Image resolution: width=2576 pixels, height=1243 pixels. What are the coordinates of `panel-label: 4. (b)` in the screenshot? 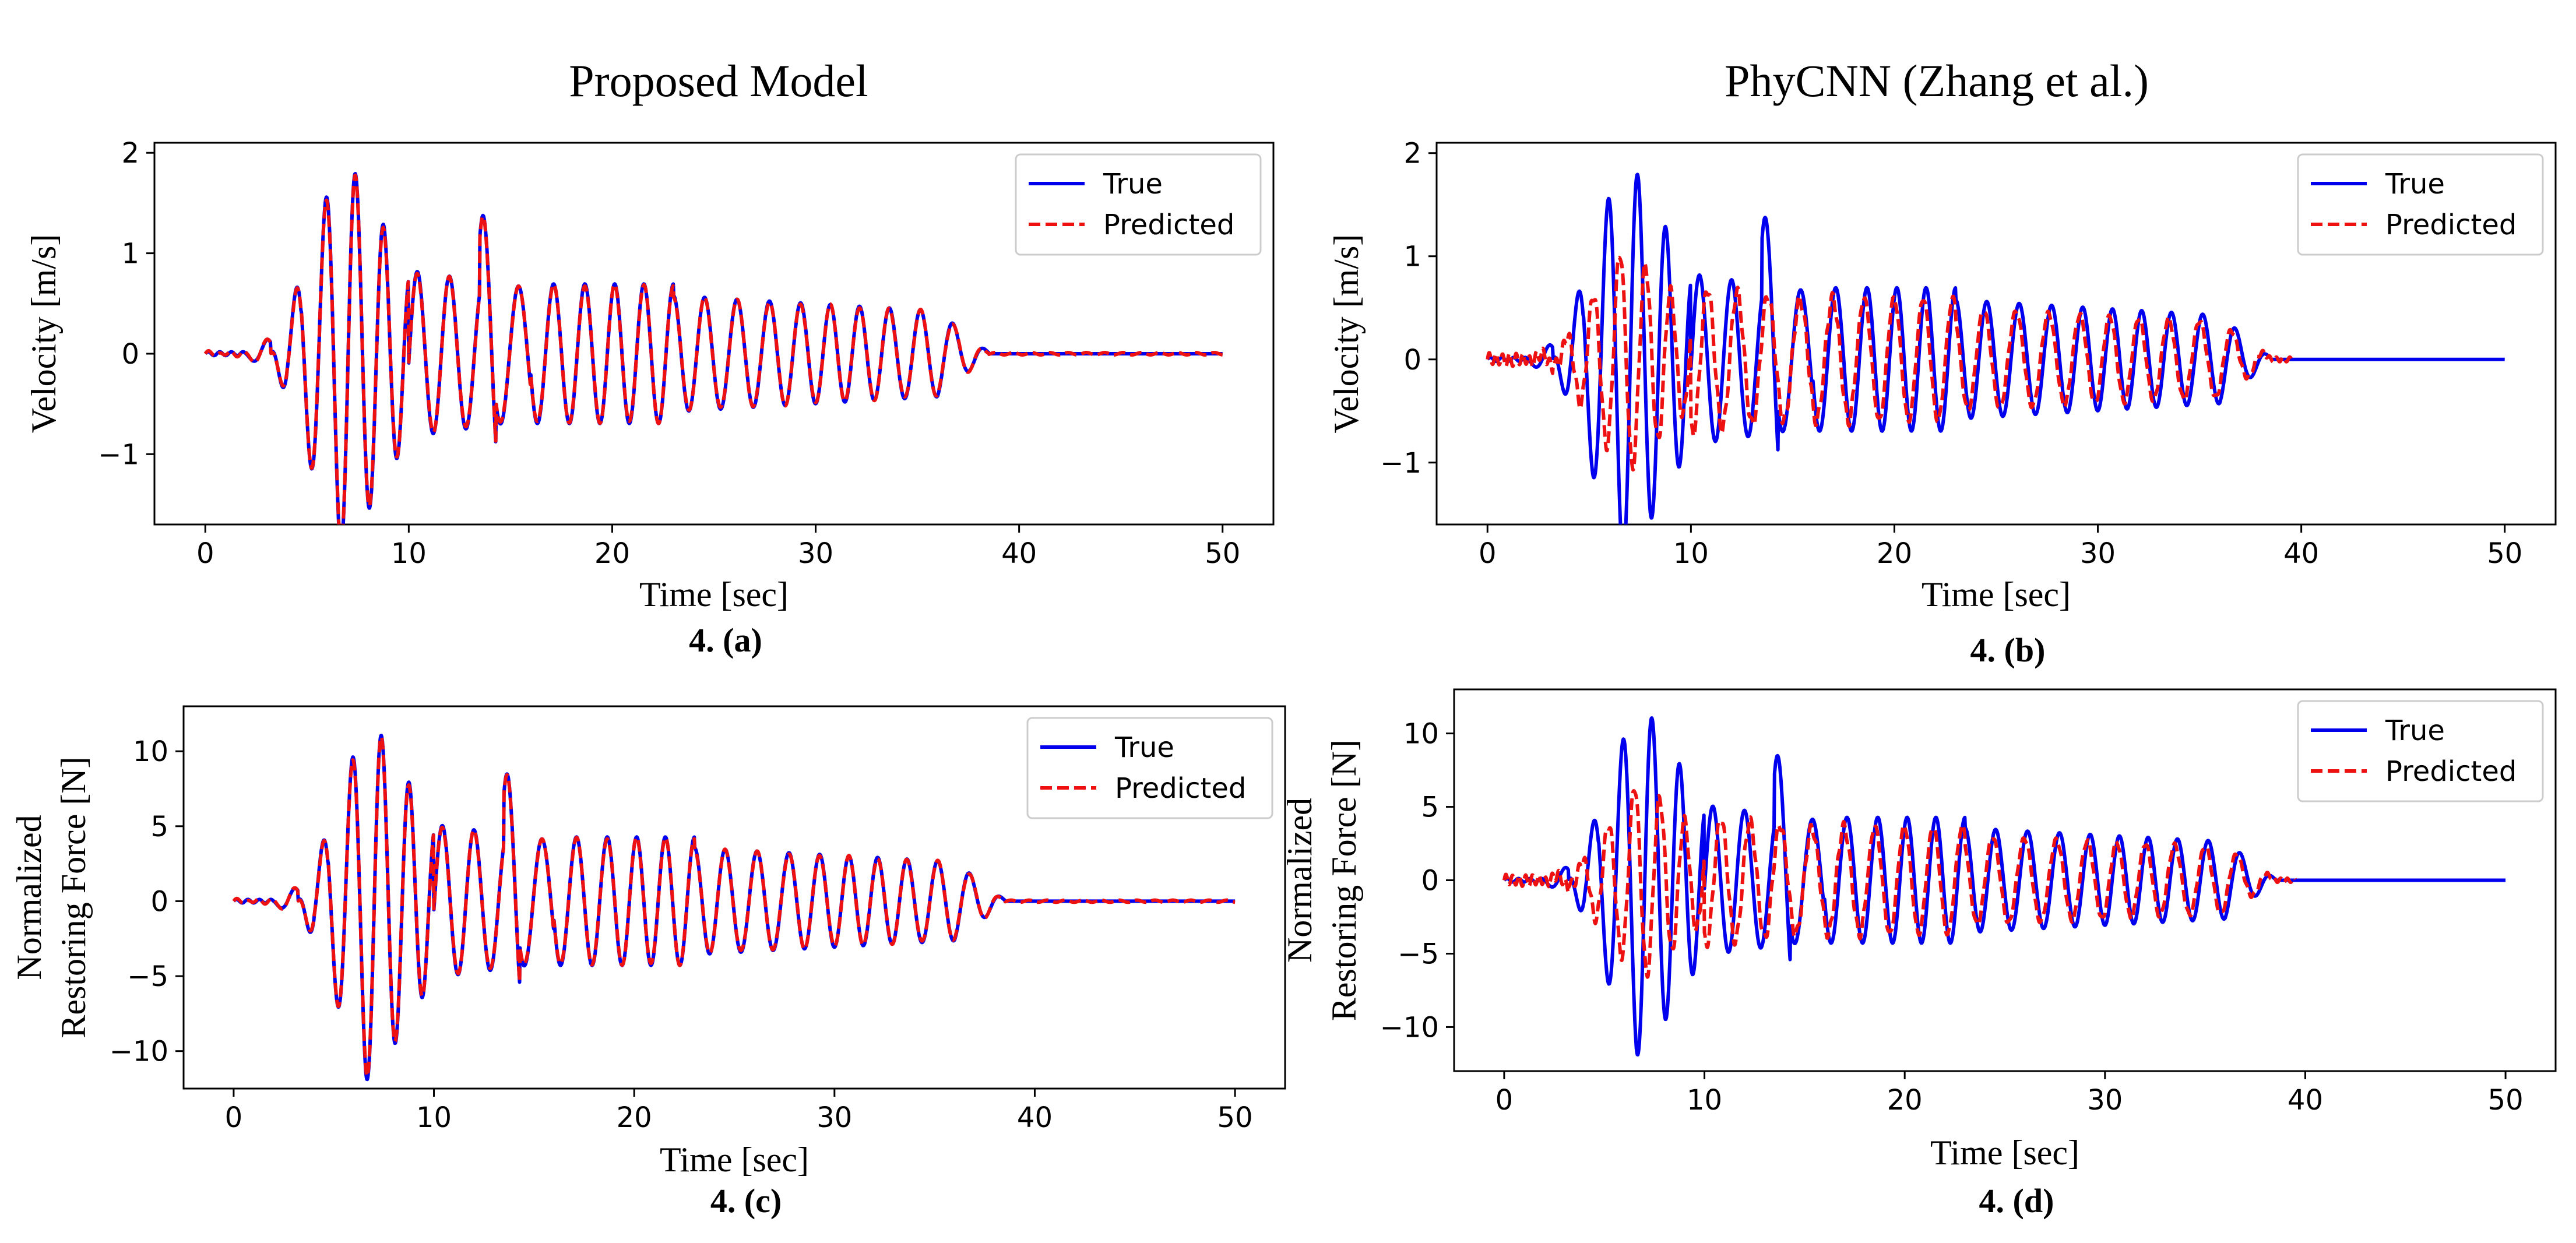 It's located at (2008, 650).